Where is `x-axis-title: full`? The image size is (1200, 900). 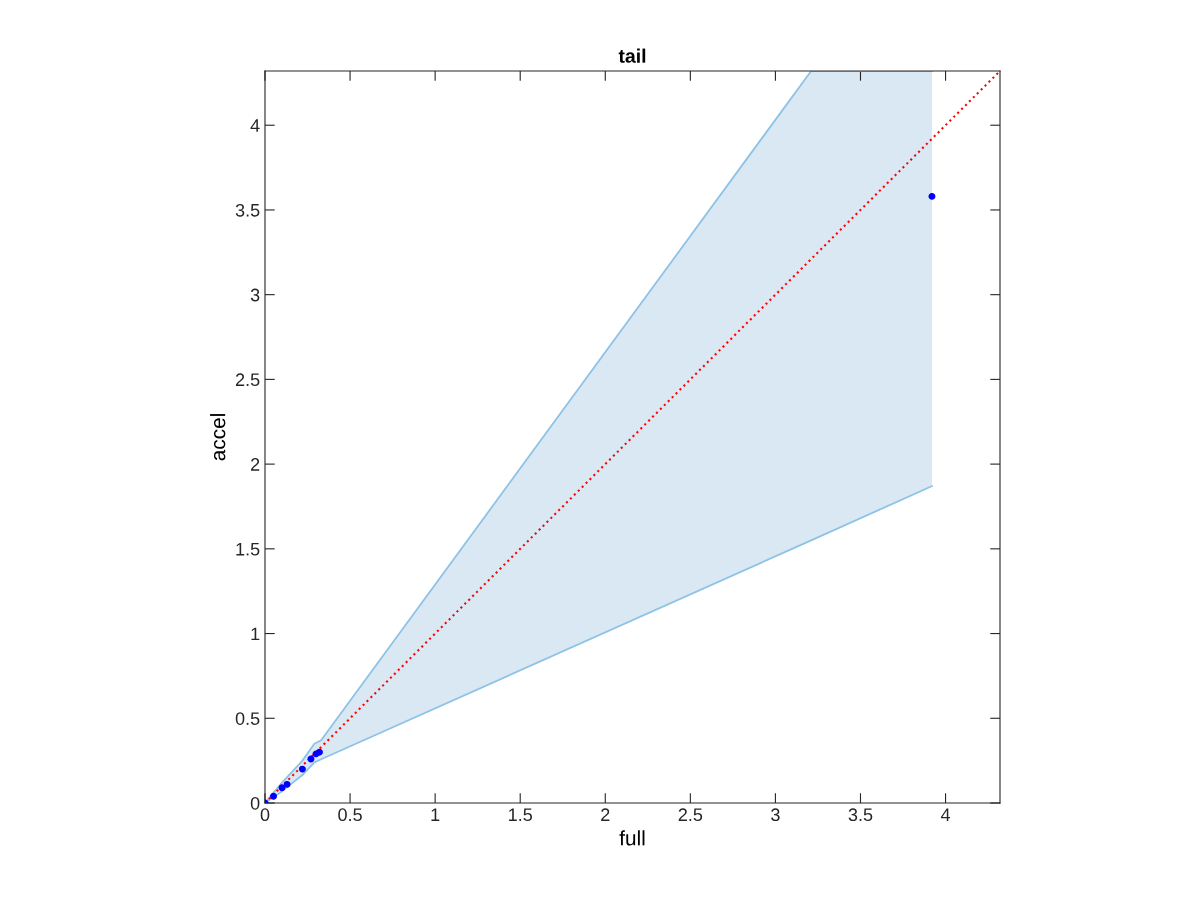 x-axis-title: full is located at coordinates (632, 838).